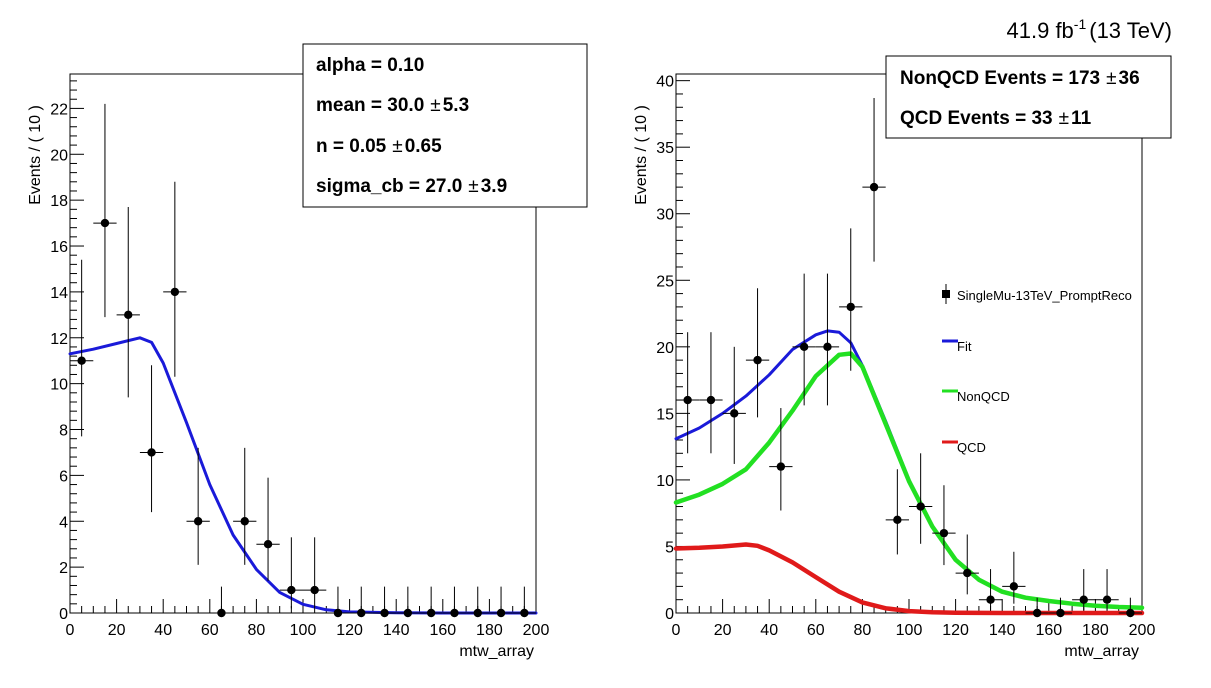 This screenshot has height=688, width=1211. Describe the element at coordinates (983, 396) in the screenshot. I see `legend-label: NonQCD` at that location.